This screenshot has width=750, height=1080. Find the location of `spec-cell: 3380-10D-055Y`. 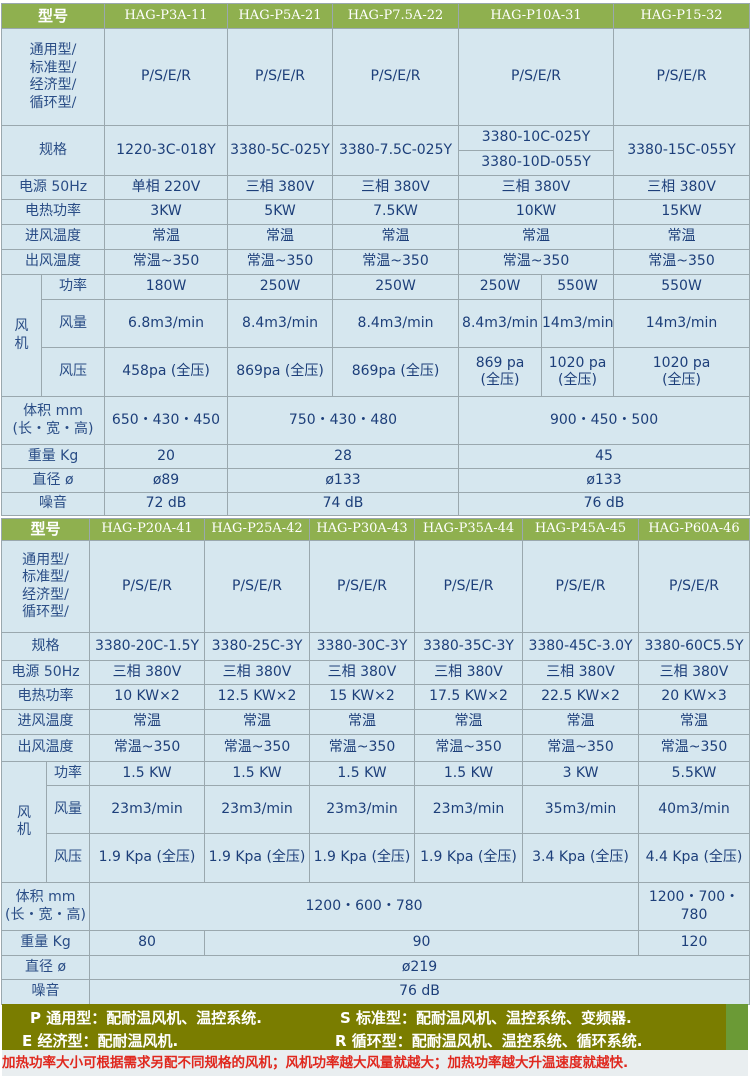

spec-cell: 3380-10D-055Y is located at coordinates (536, 163).